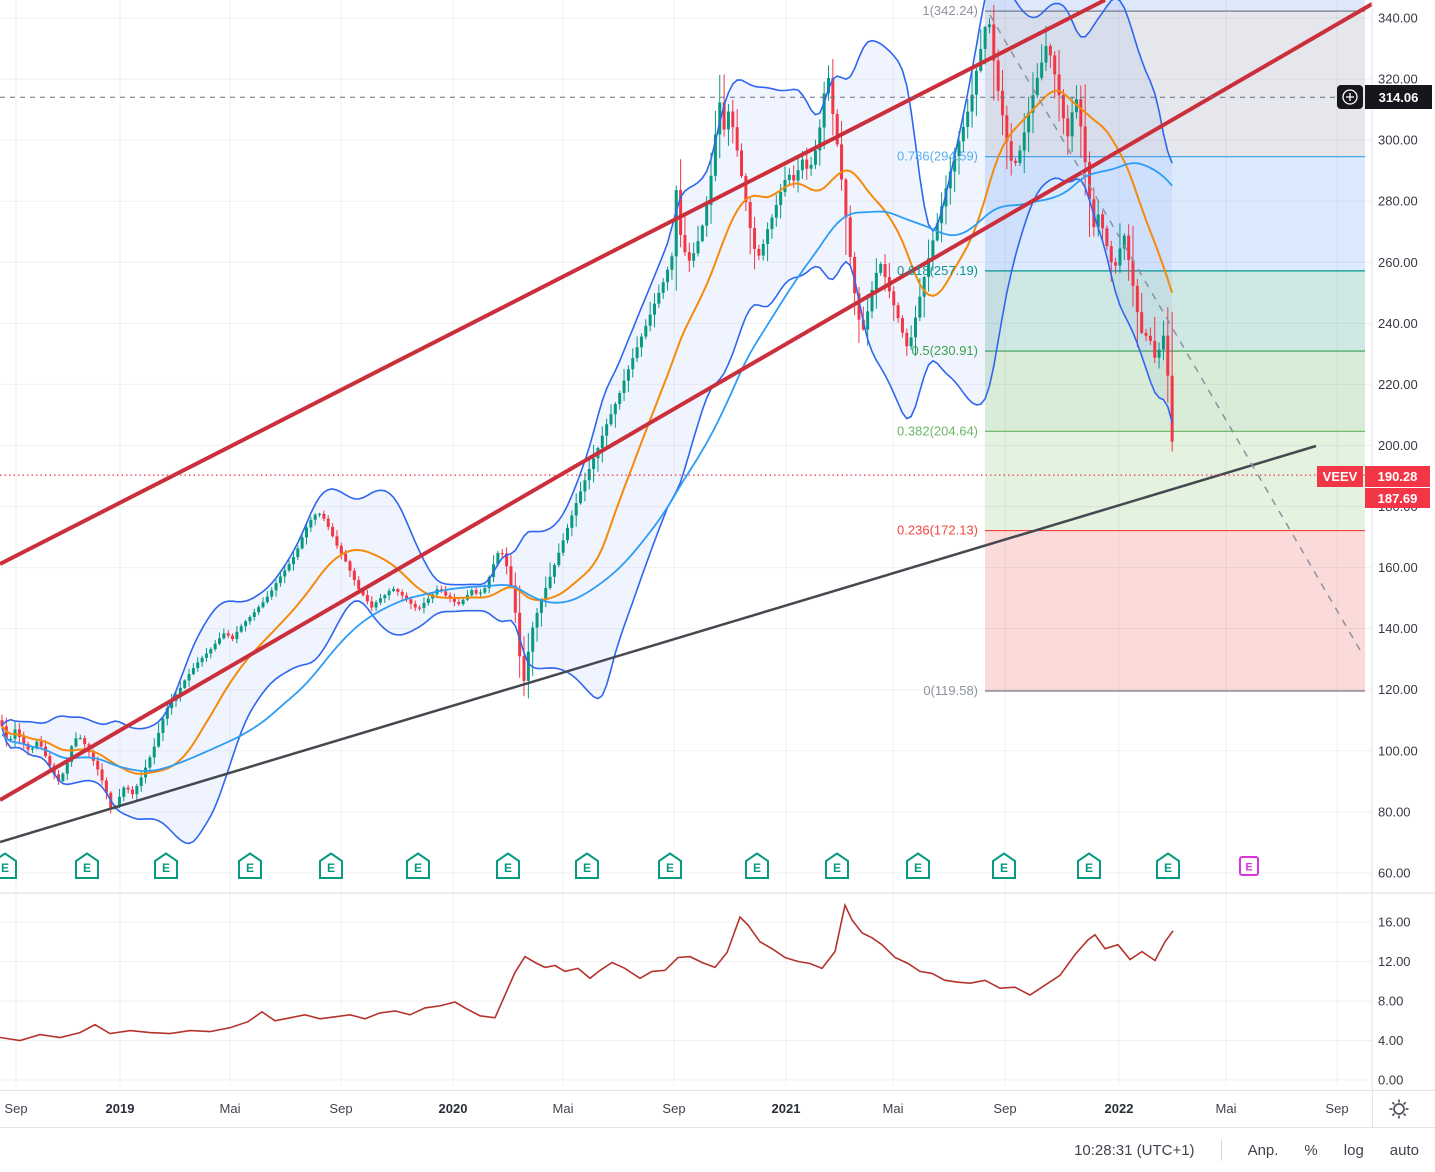 The height and width of the screenshot is (1172, 1435). Describe the element at coordinates (1340, 476) in the screenshot. I see `symbol-label: VEEV` at that location.